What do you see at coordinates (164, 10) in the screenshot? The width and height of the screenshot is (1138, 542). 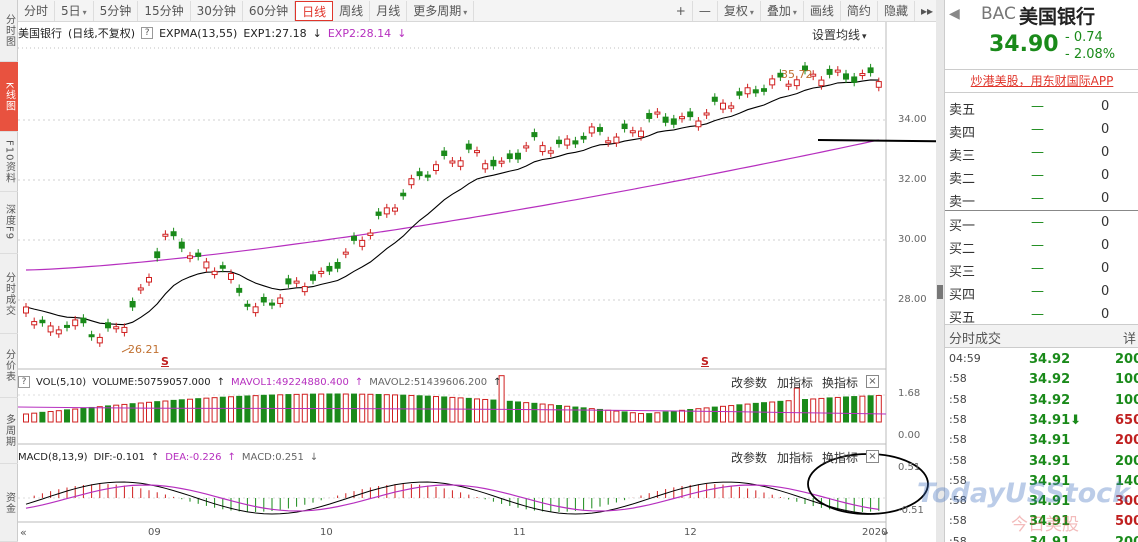 I see `period-tab-3: 15分钟` at bounding box center [164, 10].